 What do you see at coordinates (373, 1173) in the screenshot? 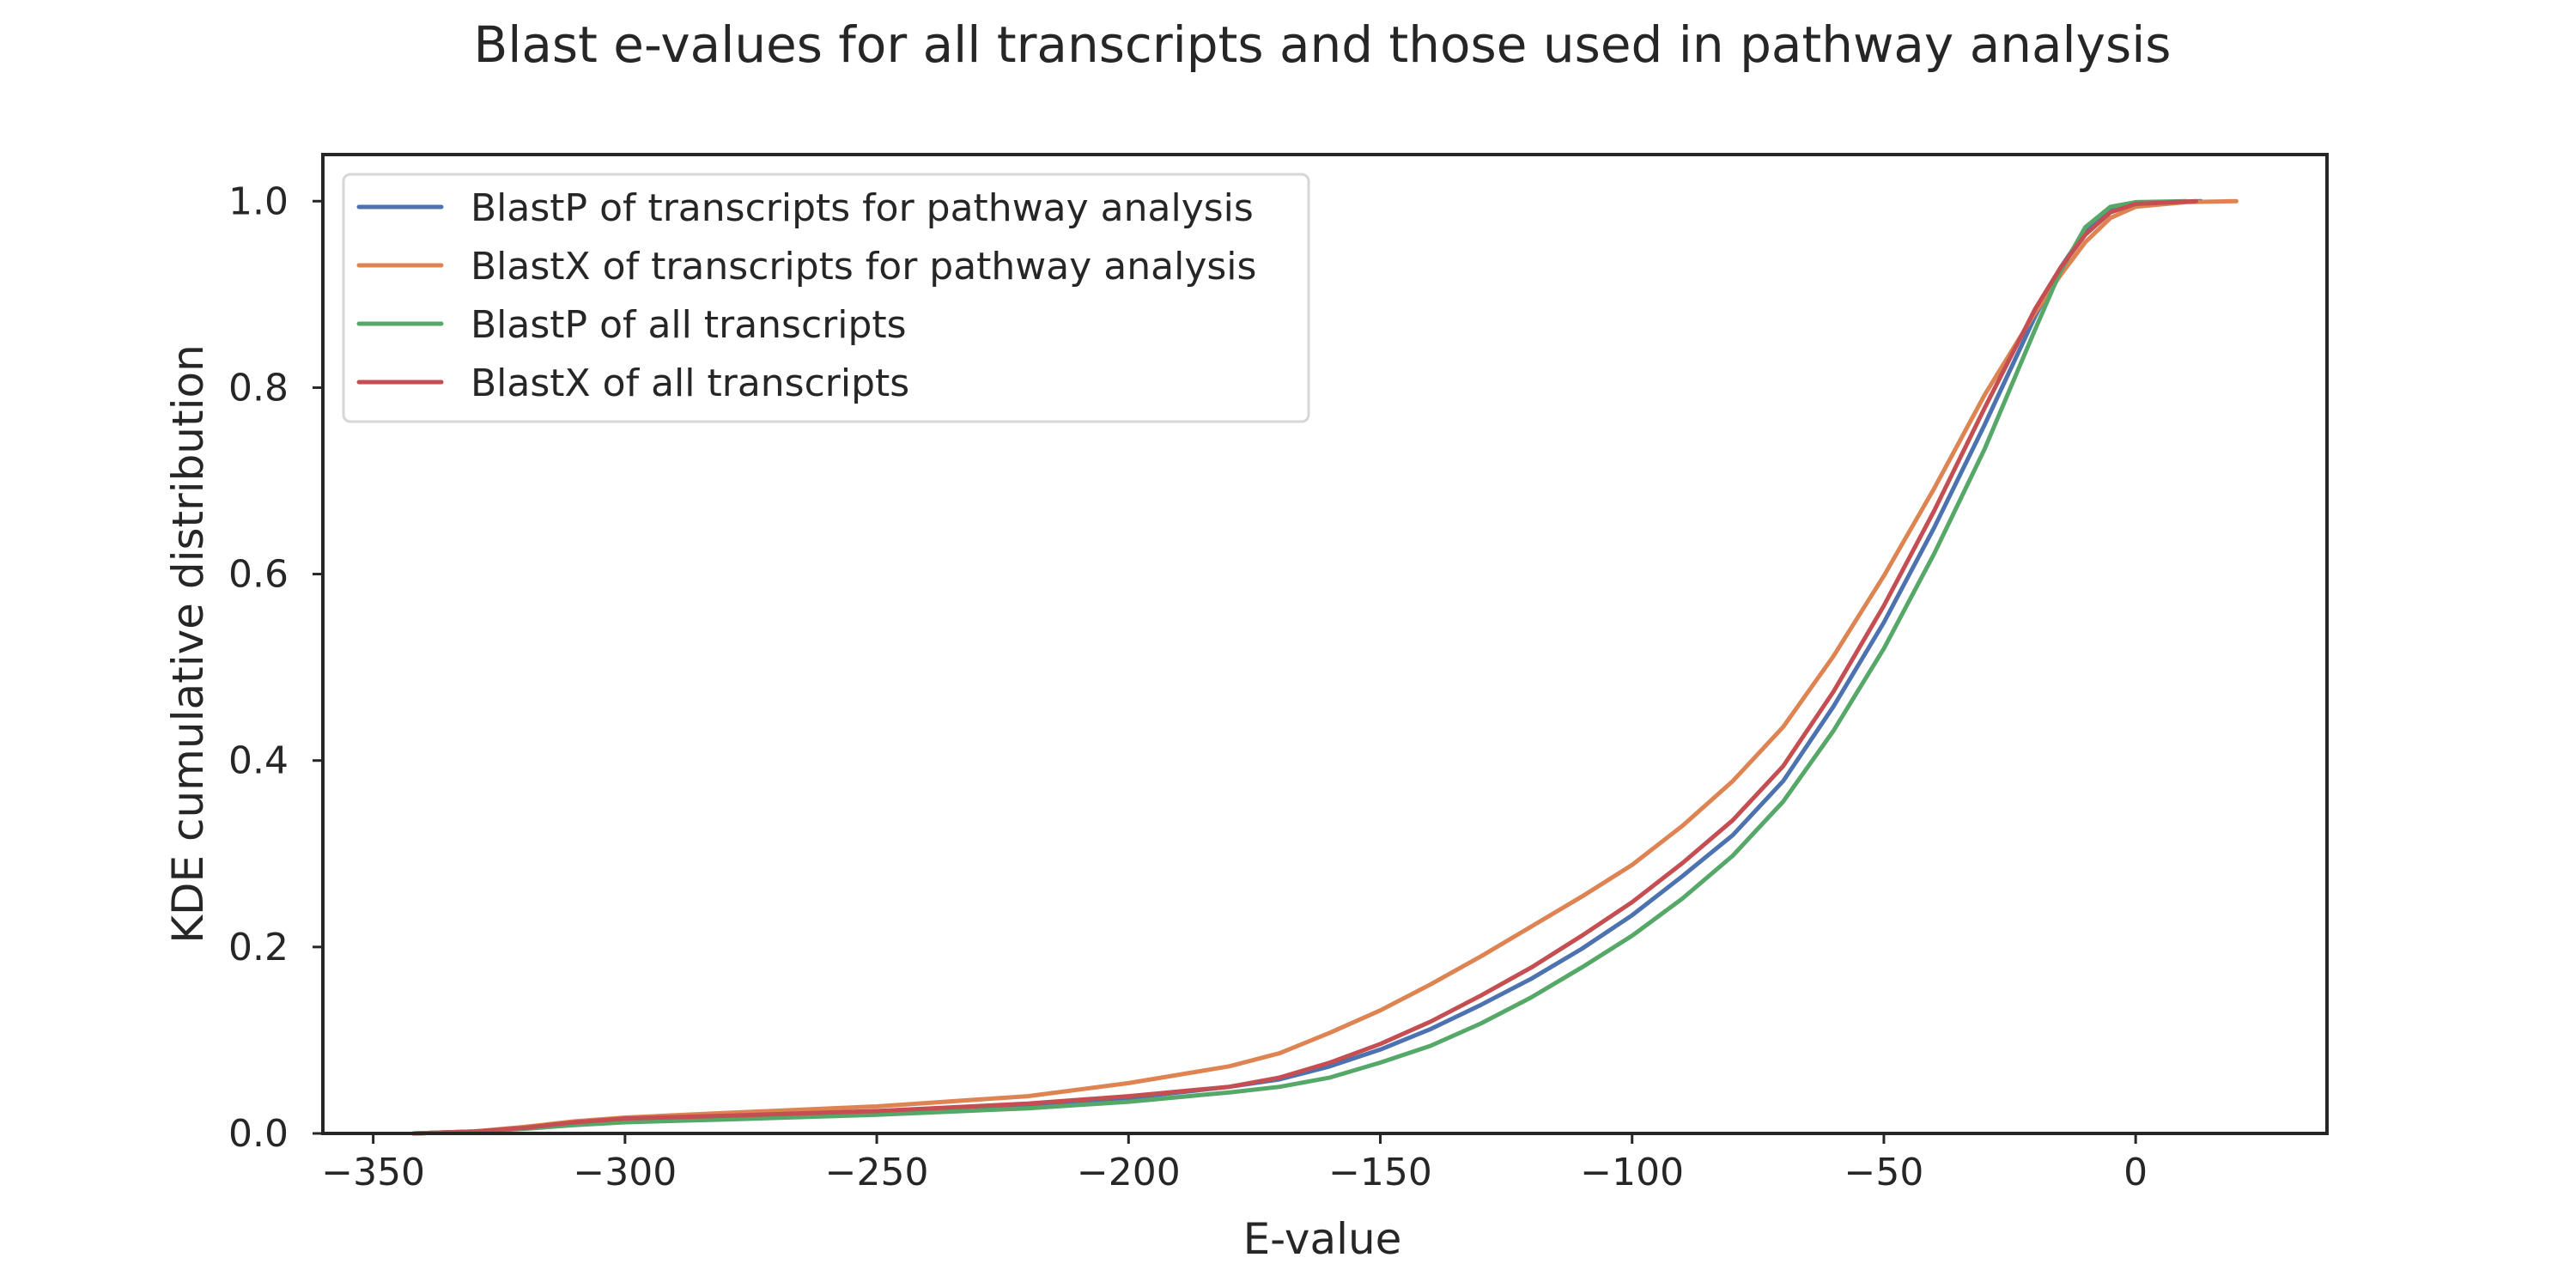
I see `x-tick-label: −350` at bounding box center [373, 1173].